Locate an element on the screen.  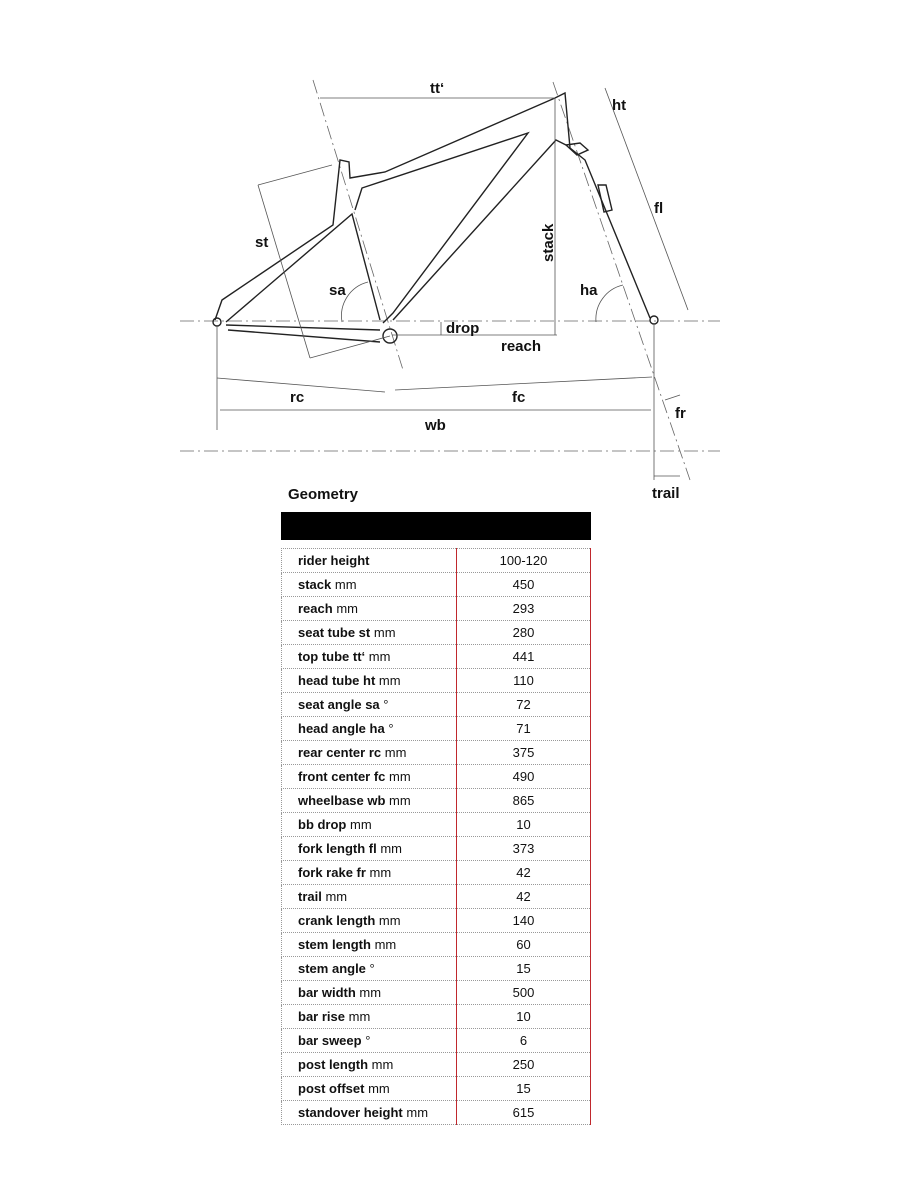
table-row: post length mm 250 is located at coordinates (436, 1064).